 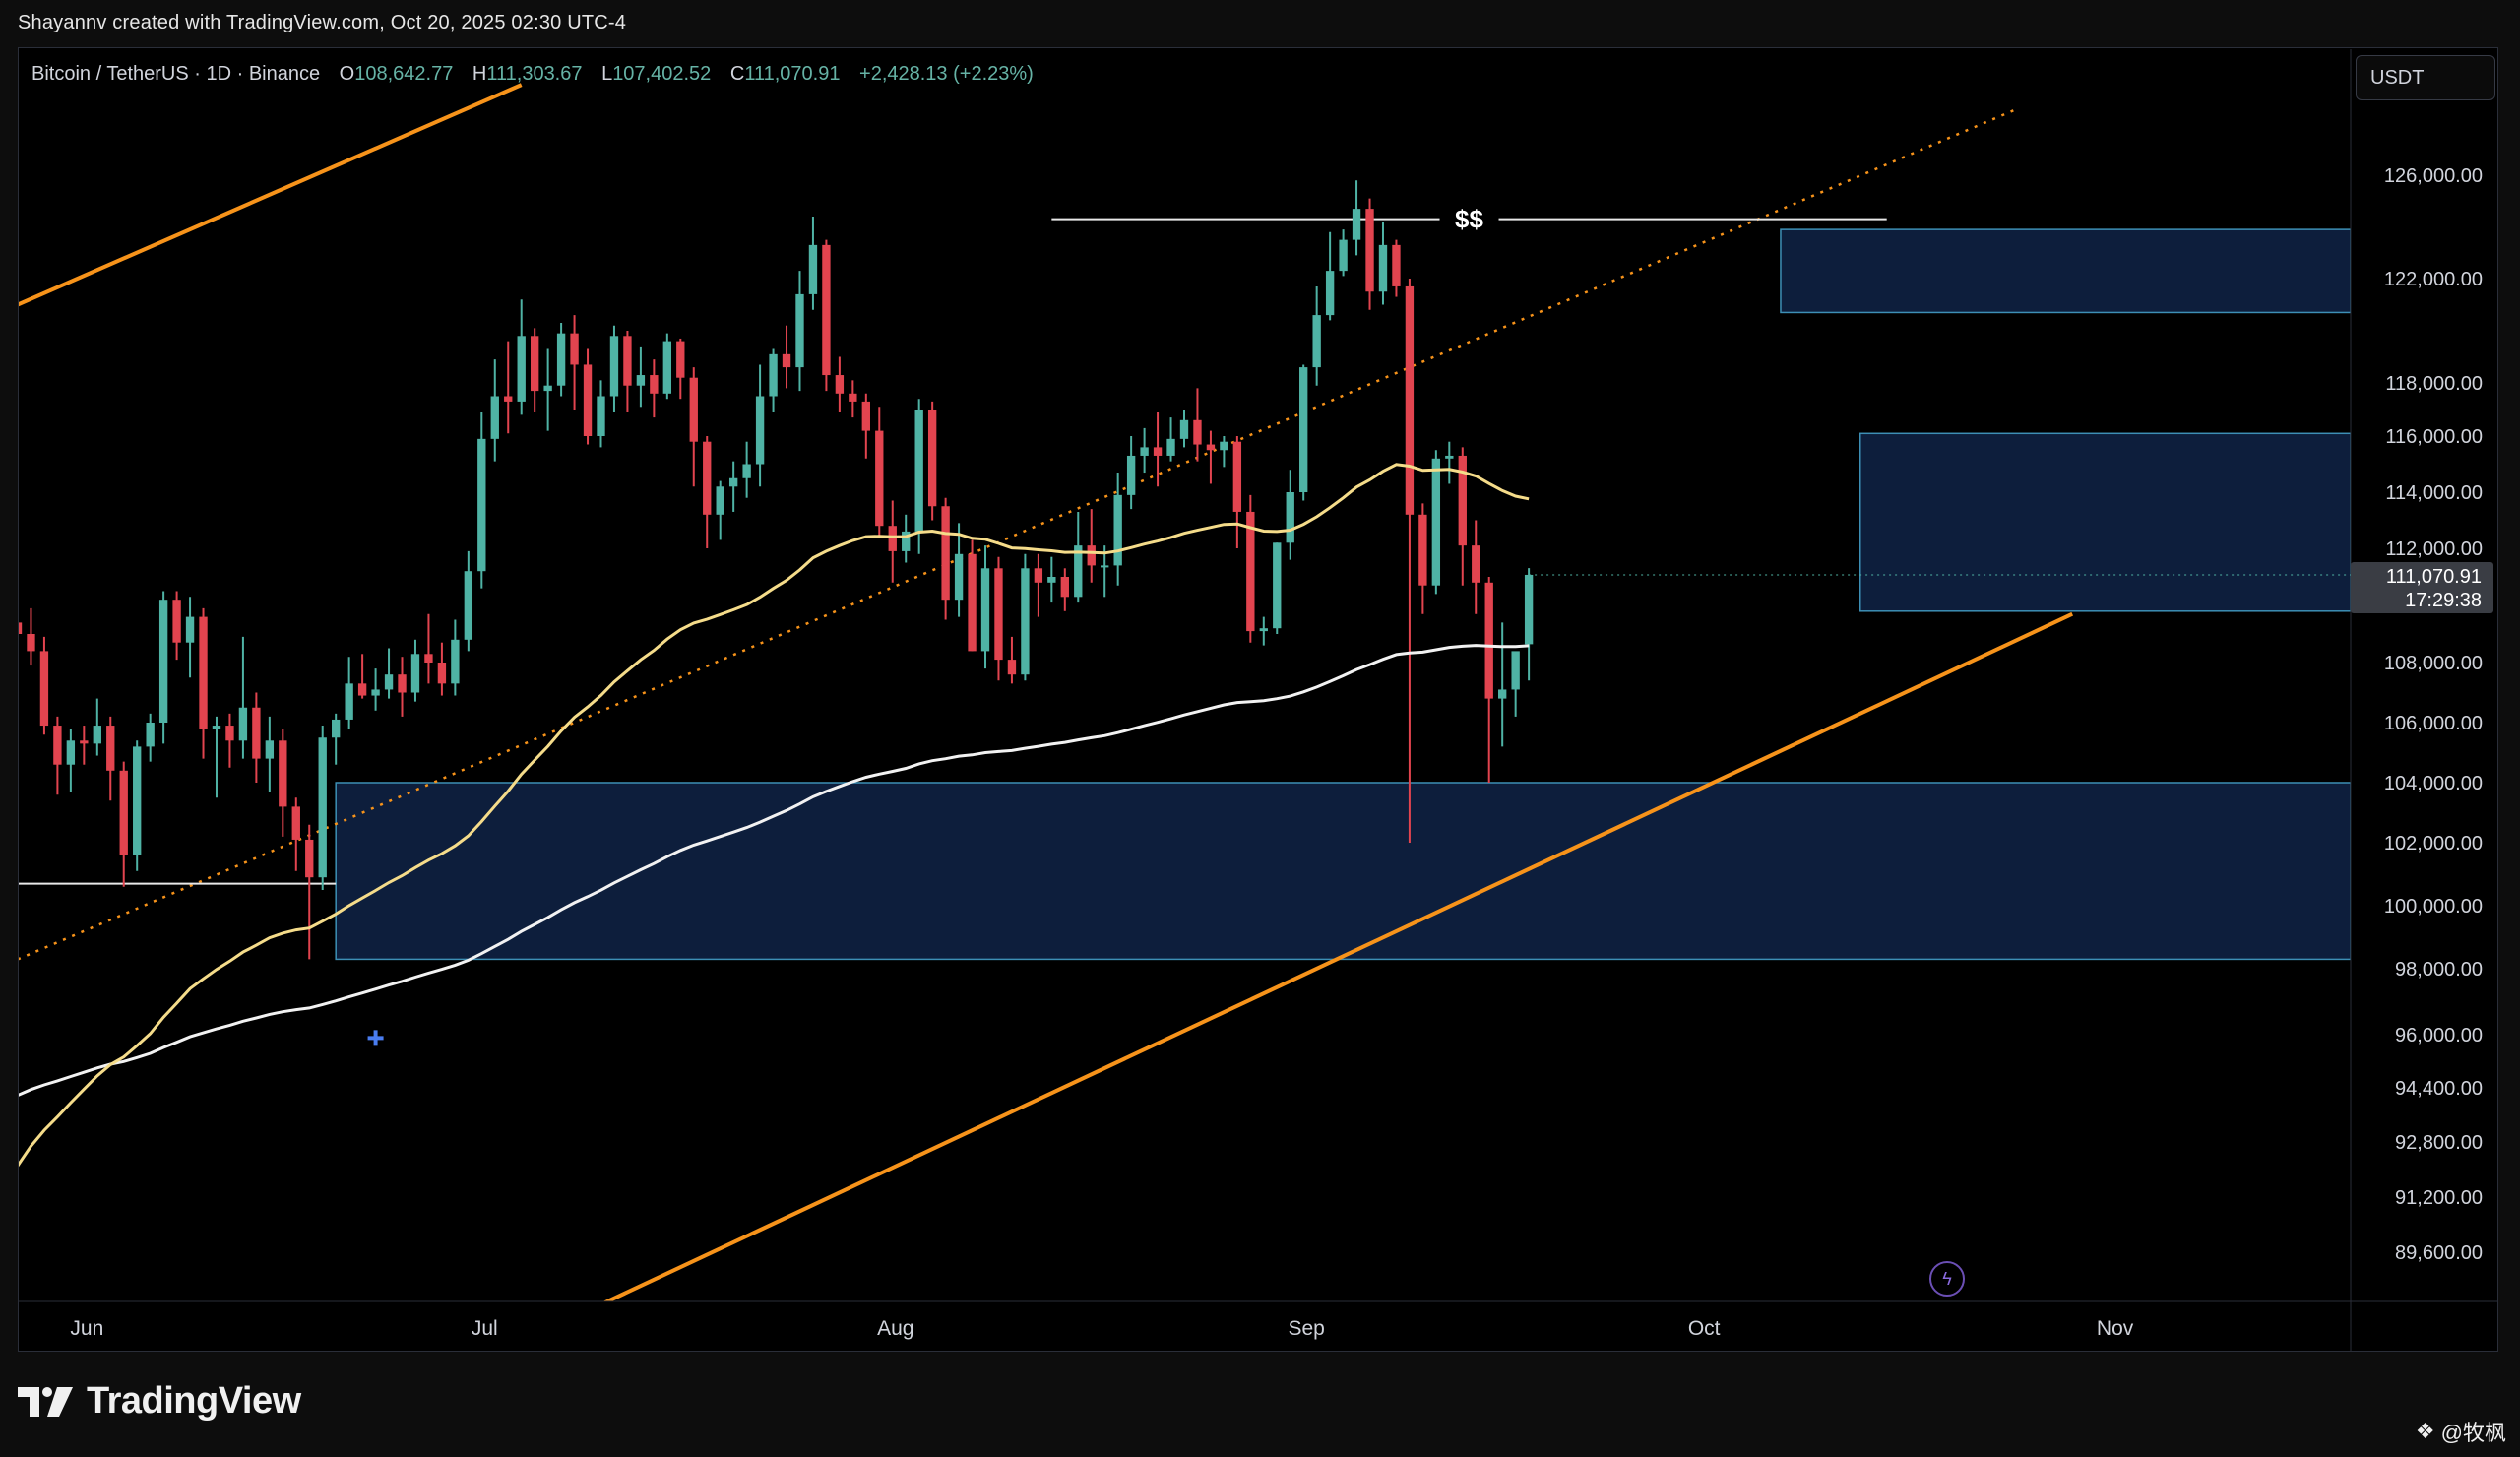 What do you see at coordinates (2473, 1433) in the screenshot?
I see `watermark-text: @牧枫` at bounding box center [2473, 1433].